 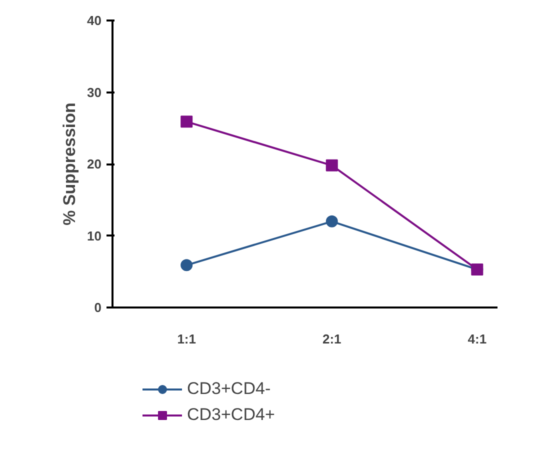 I want to click on y-tick-label: 10, so click(x=94, y=236).